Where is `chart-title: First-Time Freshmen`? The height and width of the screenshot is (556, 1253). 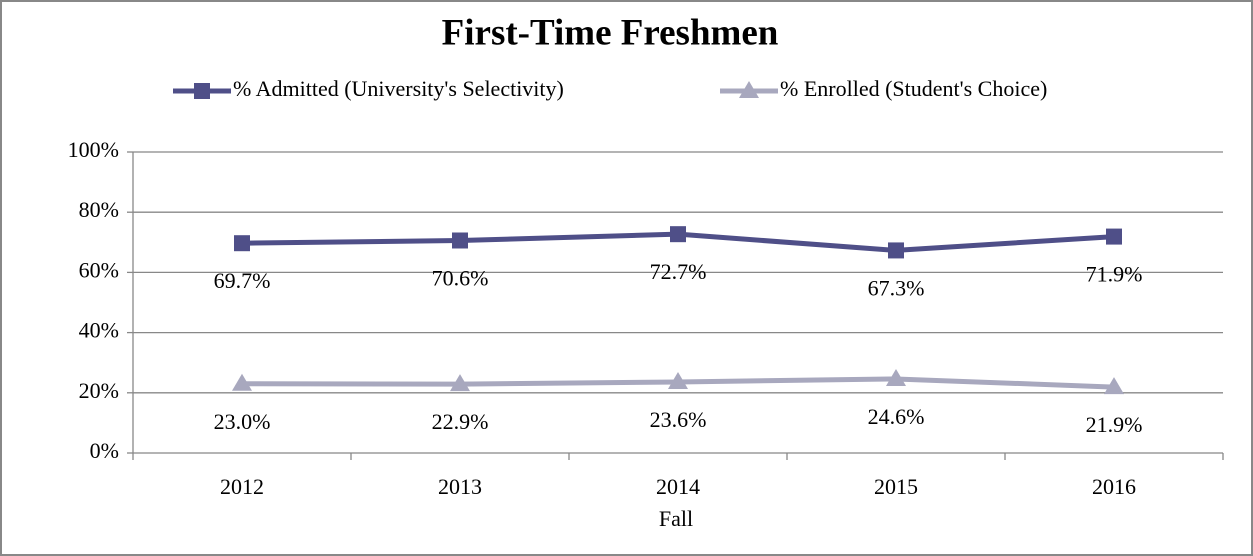
chart-title: First-Time Freshmen is located at coordinates (610, 32).